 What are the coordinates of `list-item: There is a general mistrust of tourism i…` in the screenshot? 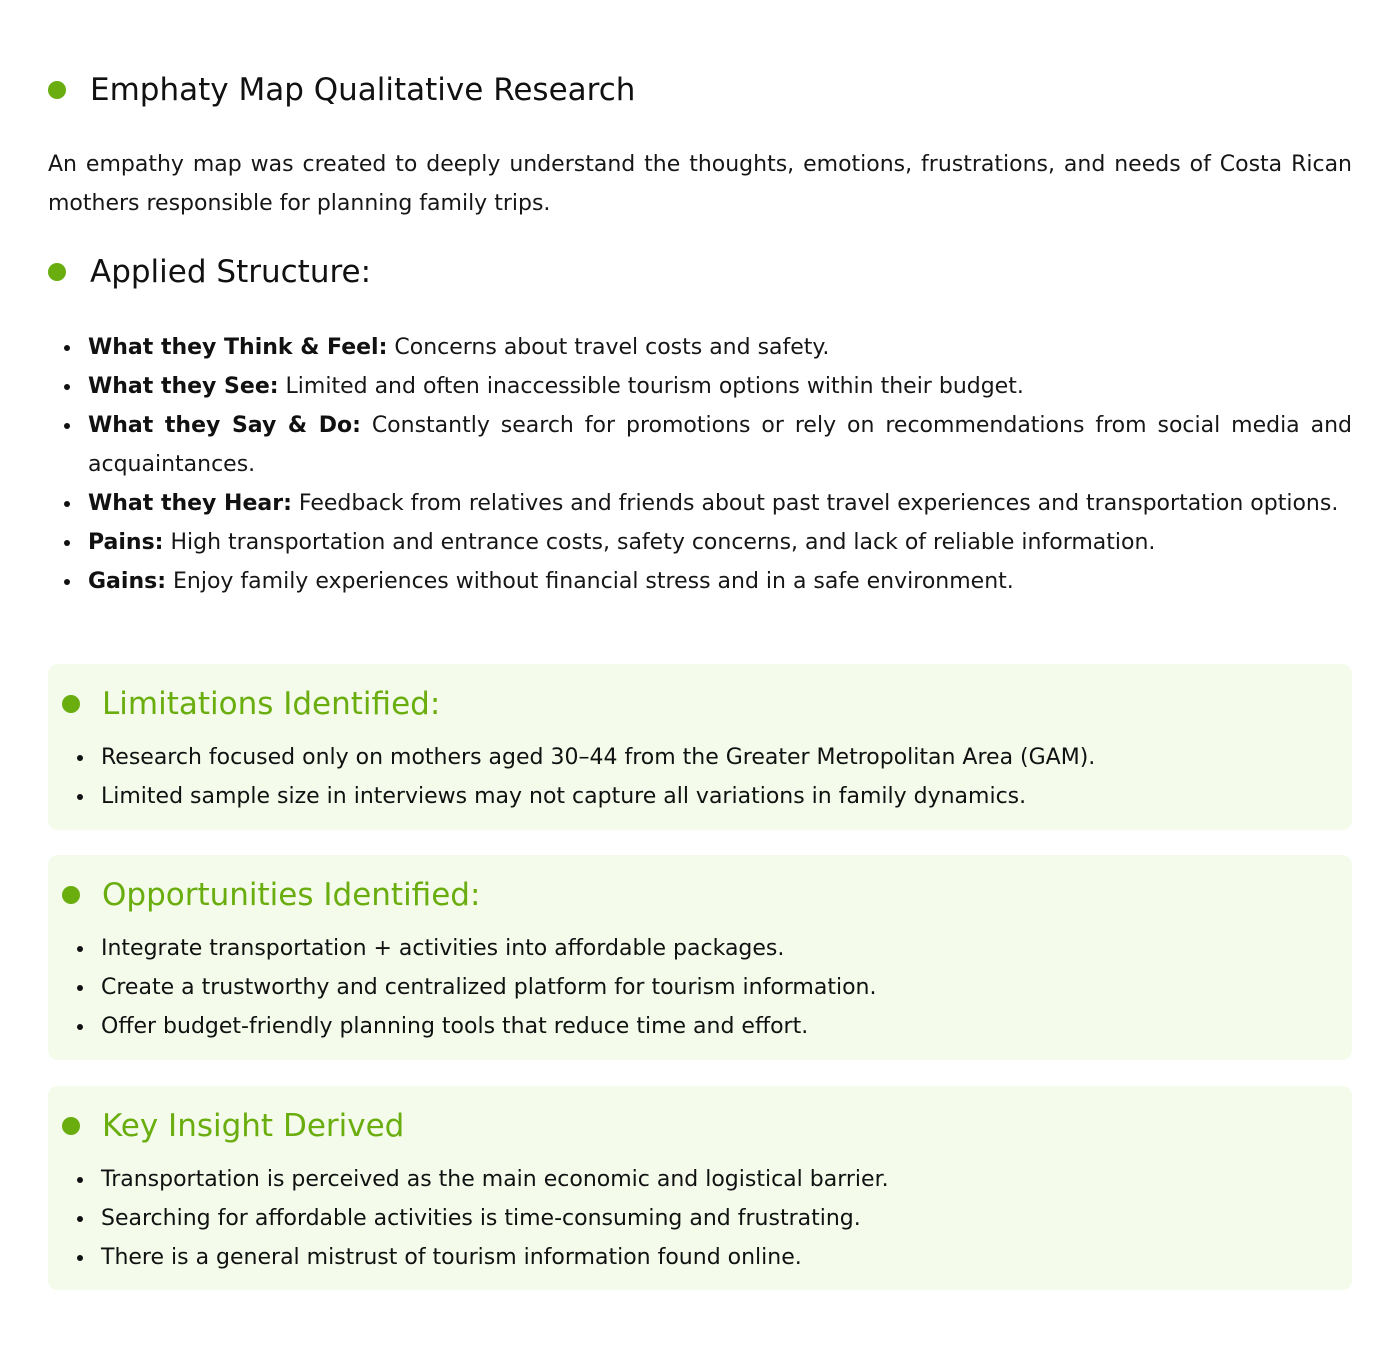 It's located at (698, 1257).